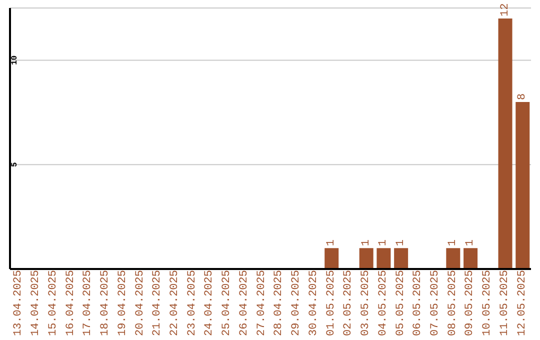 Image resolution: width=540 pixels, height=340 pixels. I want to click on x-tick-label: 08.05.2025, so click(452, 303).